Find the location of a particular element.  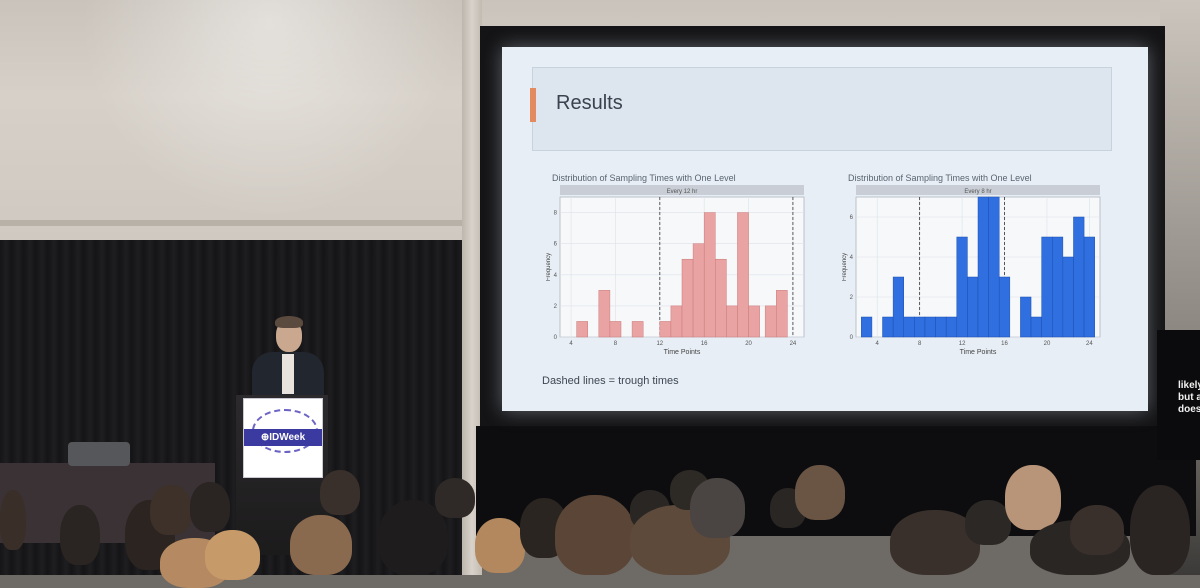

side-monitor-text: likely but a does is located at coordinates (1189, 397).